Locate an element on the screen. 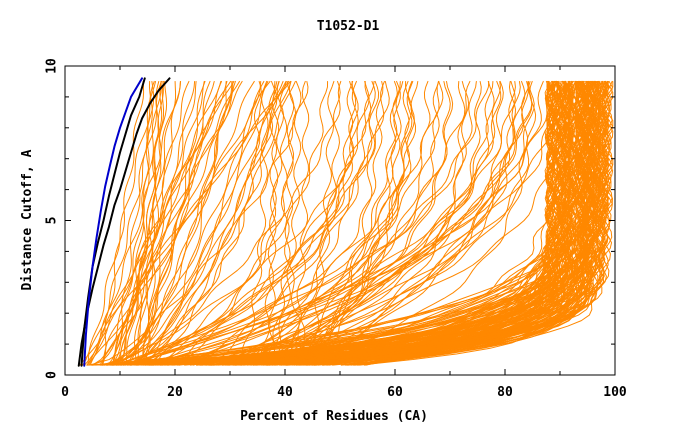 The image size is (680, 440). y-tick-label-2: 10 is located at coordinates (52, 66).